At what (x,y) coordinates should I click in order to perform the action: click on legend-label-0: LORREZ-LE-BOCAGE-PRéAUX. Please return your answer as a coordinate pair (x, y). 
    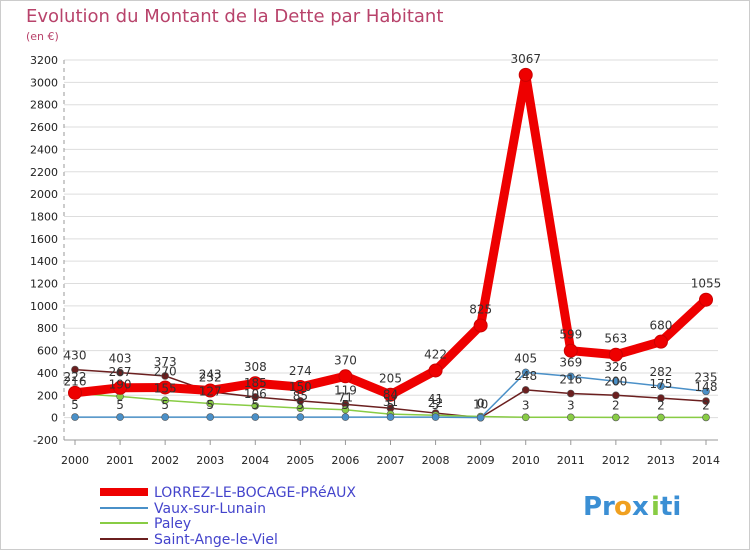
    Looking at the image, I should click on (255, 493).